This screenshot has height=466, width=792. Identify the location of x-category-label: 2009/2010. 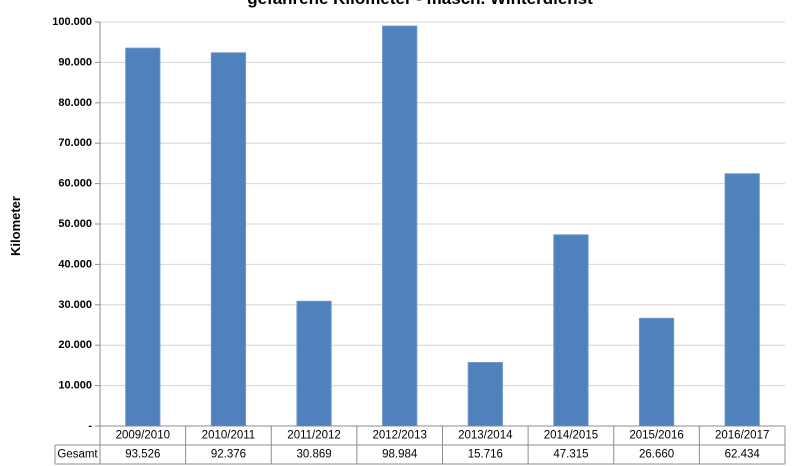
(143, 436).